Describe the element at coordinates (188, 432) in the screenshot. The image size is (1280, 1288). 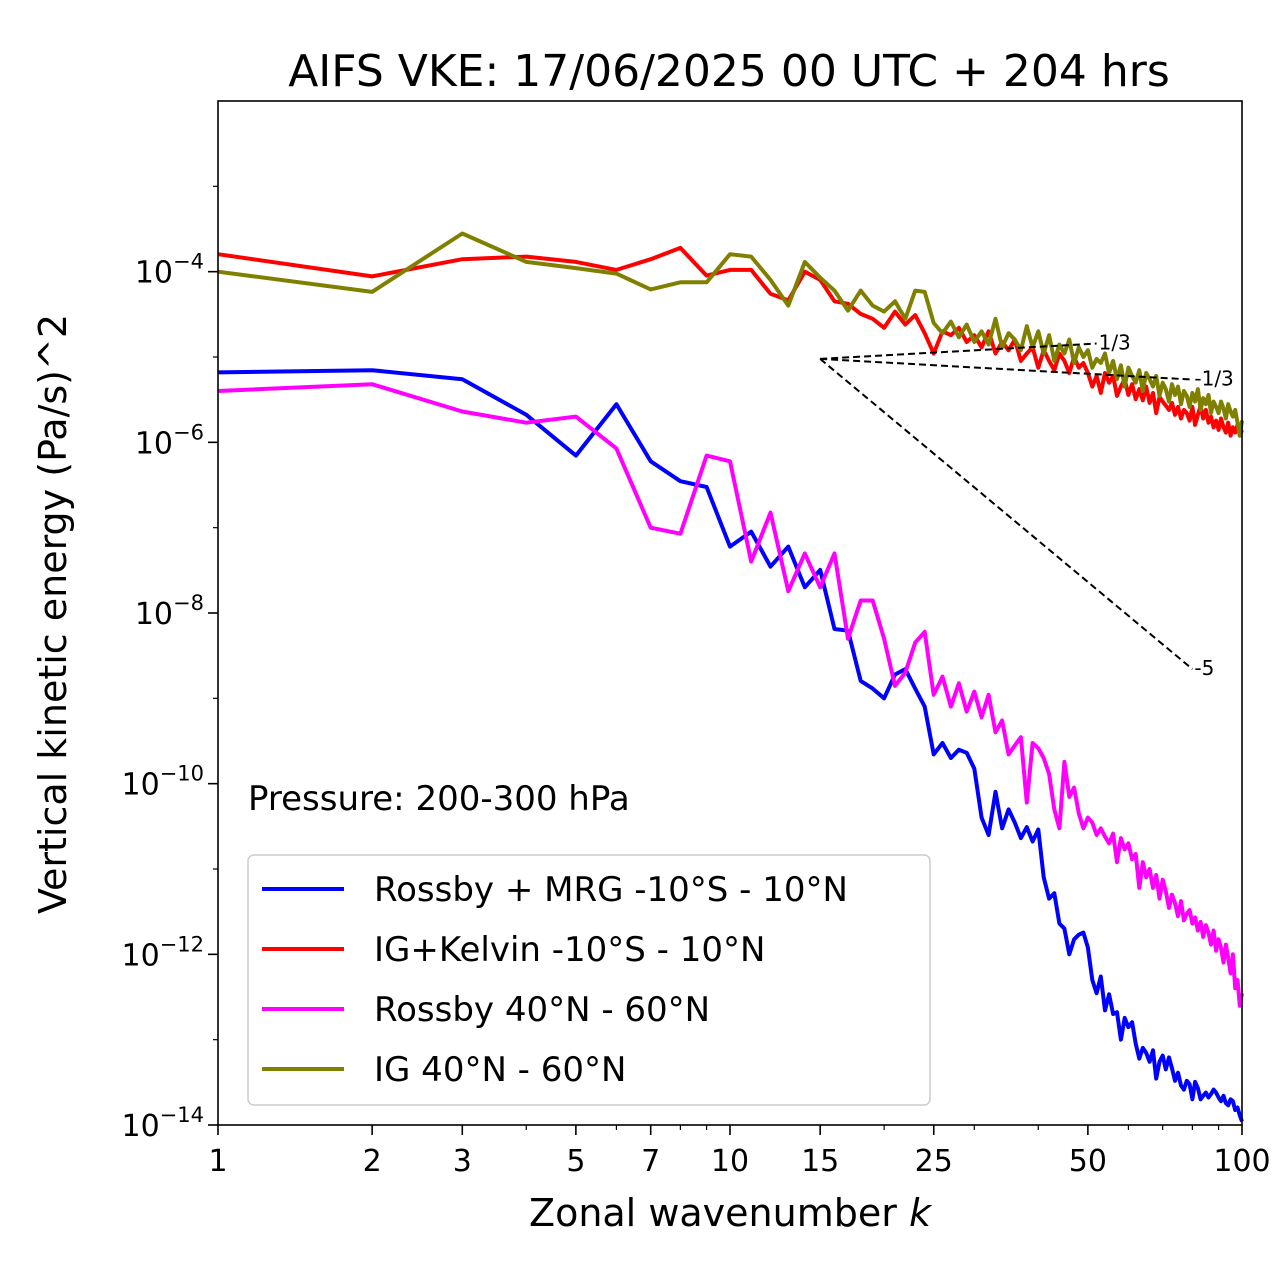
I see `y-tick-exponent: −6` at that location.